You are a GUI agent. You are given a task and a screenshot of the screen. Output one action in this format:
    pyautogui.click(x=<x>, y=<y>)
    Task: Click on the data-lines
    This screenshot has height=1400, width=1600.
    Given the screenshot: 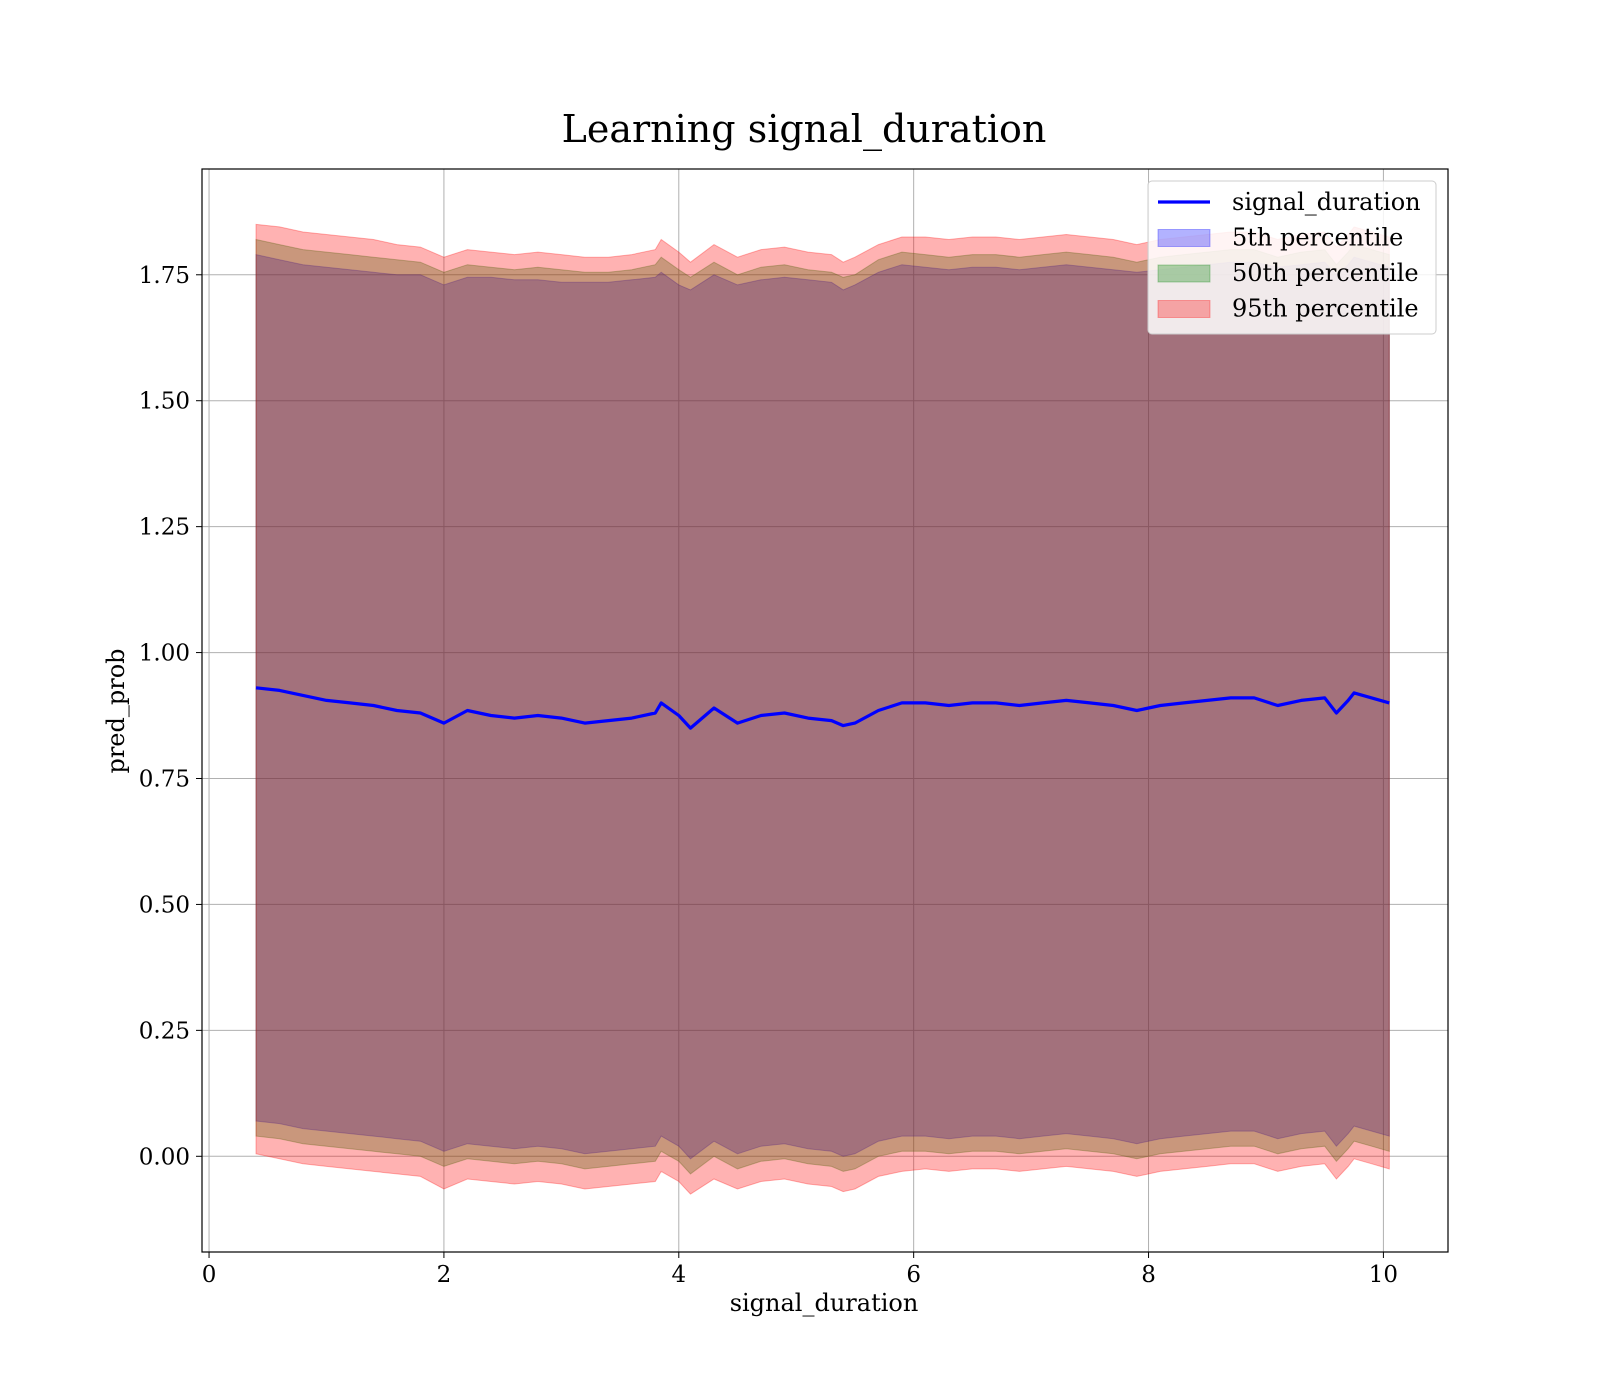 What is the action you would take?
    pyautogui.click(x=822, y=708)
    